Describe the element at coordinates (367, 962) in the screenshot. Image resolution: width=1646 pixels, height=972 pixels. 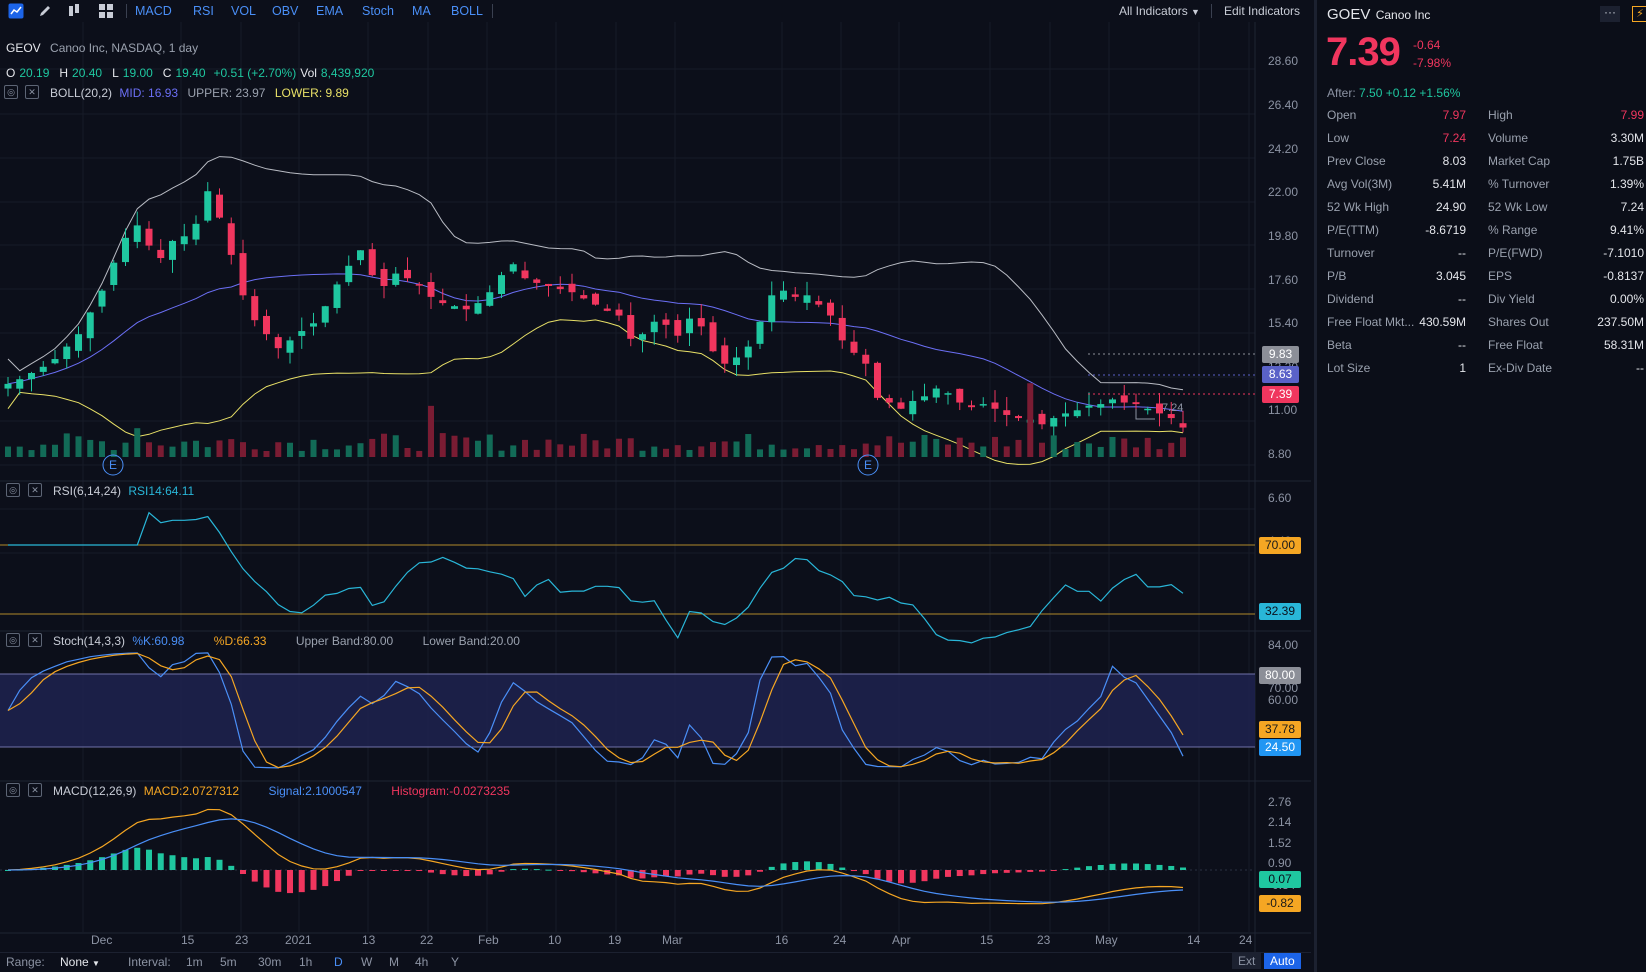
I see `interval-w: W` at that location.